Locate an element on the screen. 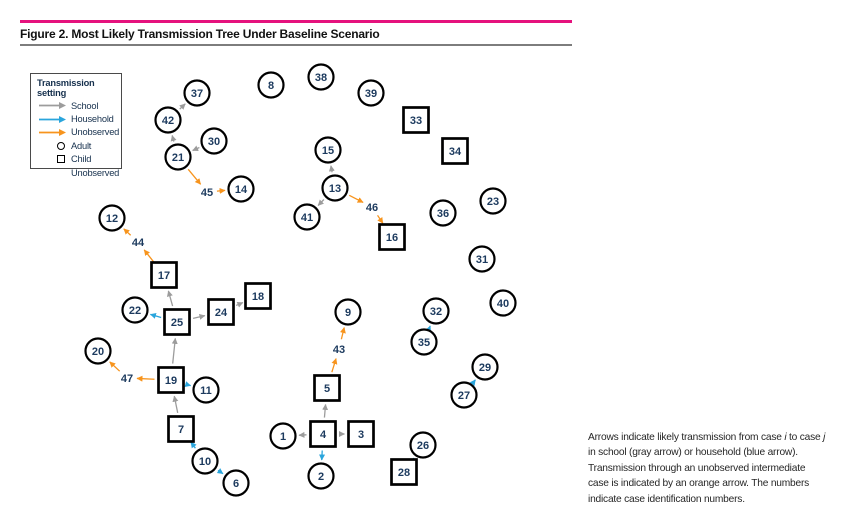 This screenshot has width=850, height=519. case-node-9: 9 is located at coordinates (348, 312).